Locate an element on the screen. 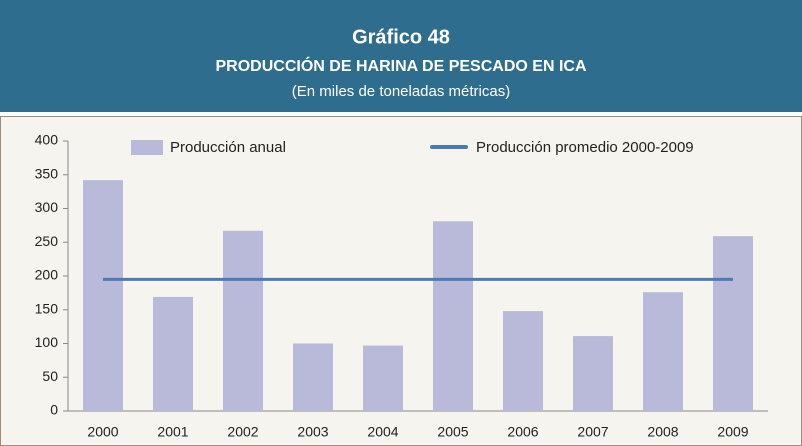  x-tick-label: 2009 is located at coordinates (732, 432).